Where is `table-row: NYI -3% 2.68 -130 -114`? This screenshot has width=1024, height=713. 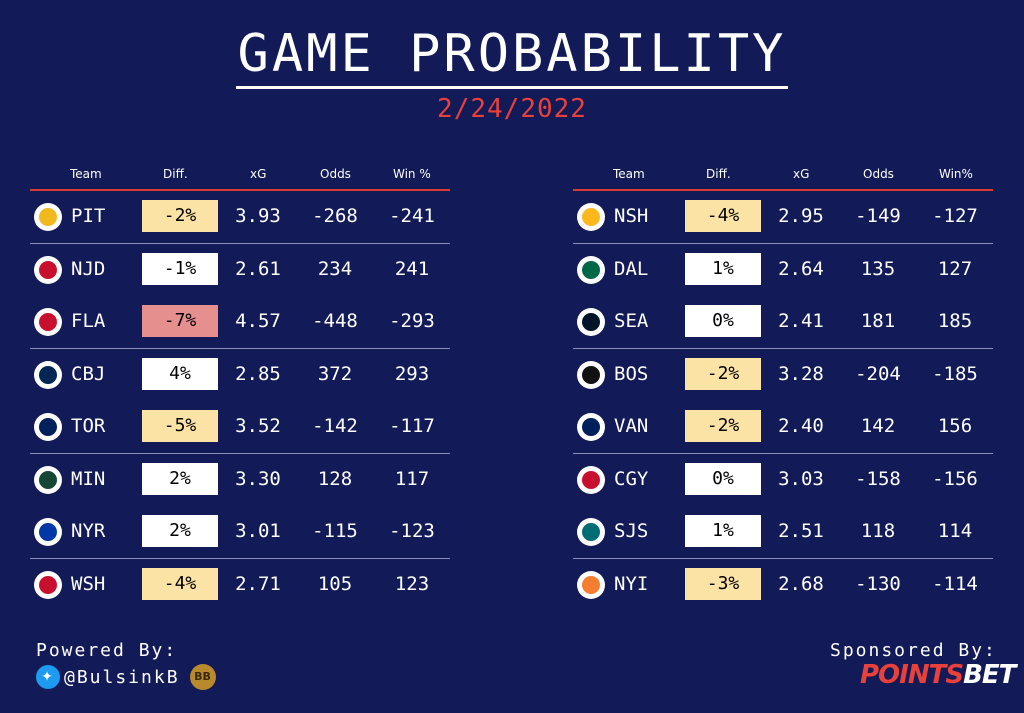 table-row: NYI -3% 2.68 -130 -114 is located at coordinates (783, 585).